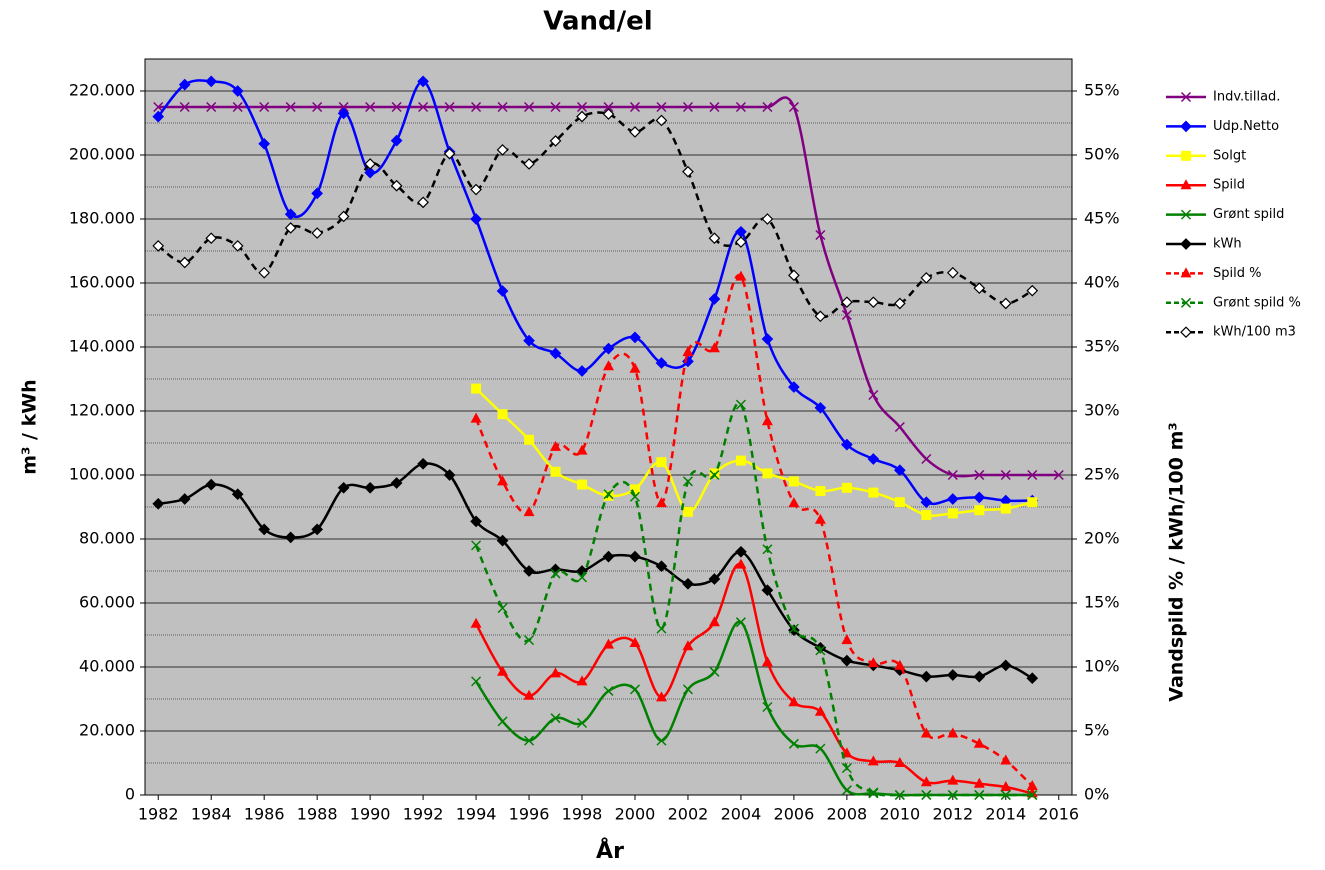 The image size is (1325, 870). What do you see at coordinates (847, 814) in the screenshot?
I see `x-tick-label: 2008` at bounding box center [847, 814].